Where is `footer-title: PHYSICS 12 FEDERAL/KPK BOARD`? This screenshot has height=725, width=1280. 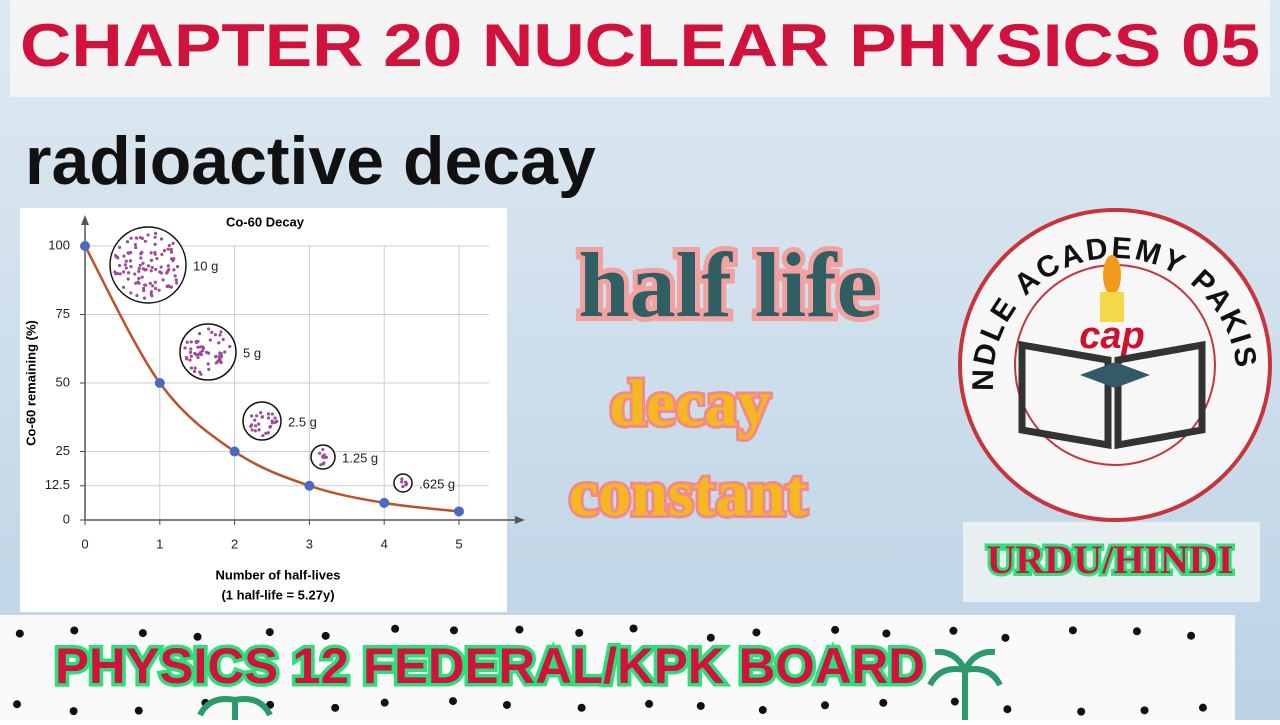
footer-title: PHYSICS 12 FEDERAL/KPK BOARD is located at coordinates (490, 666).